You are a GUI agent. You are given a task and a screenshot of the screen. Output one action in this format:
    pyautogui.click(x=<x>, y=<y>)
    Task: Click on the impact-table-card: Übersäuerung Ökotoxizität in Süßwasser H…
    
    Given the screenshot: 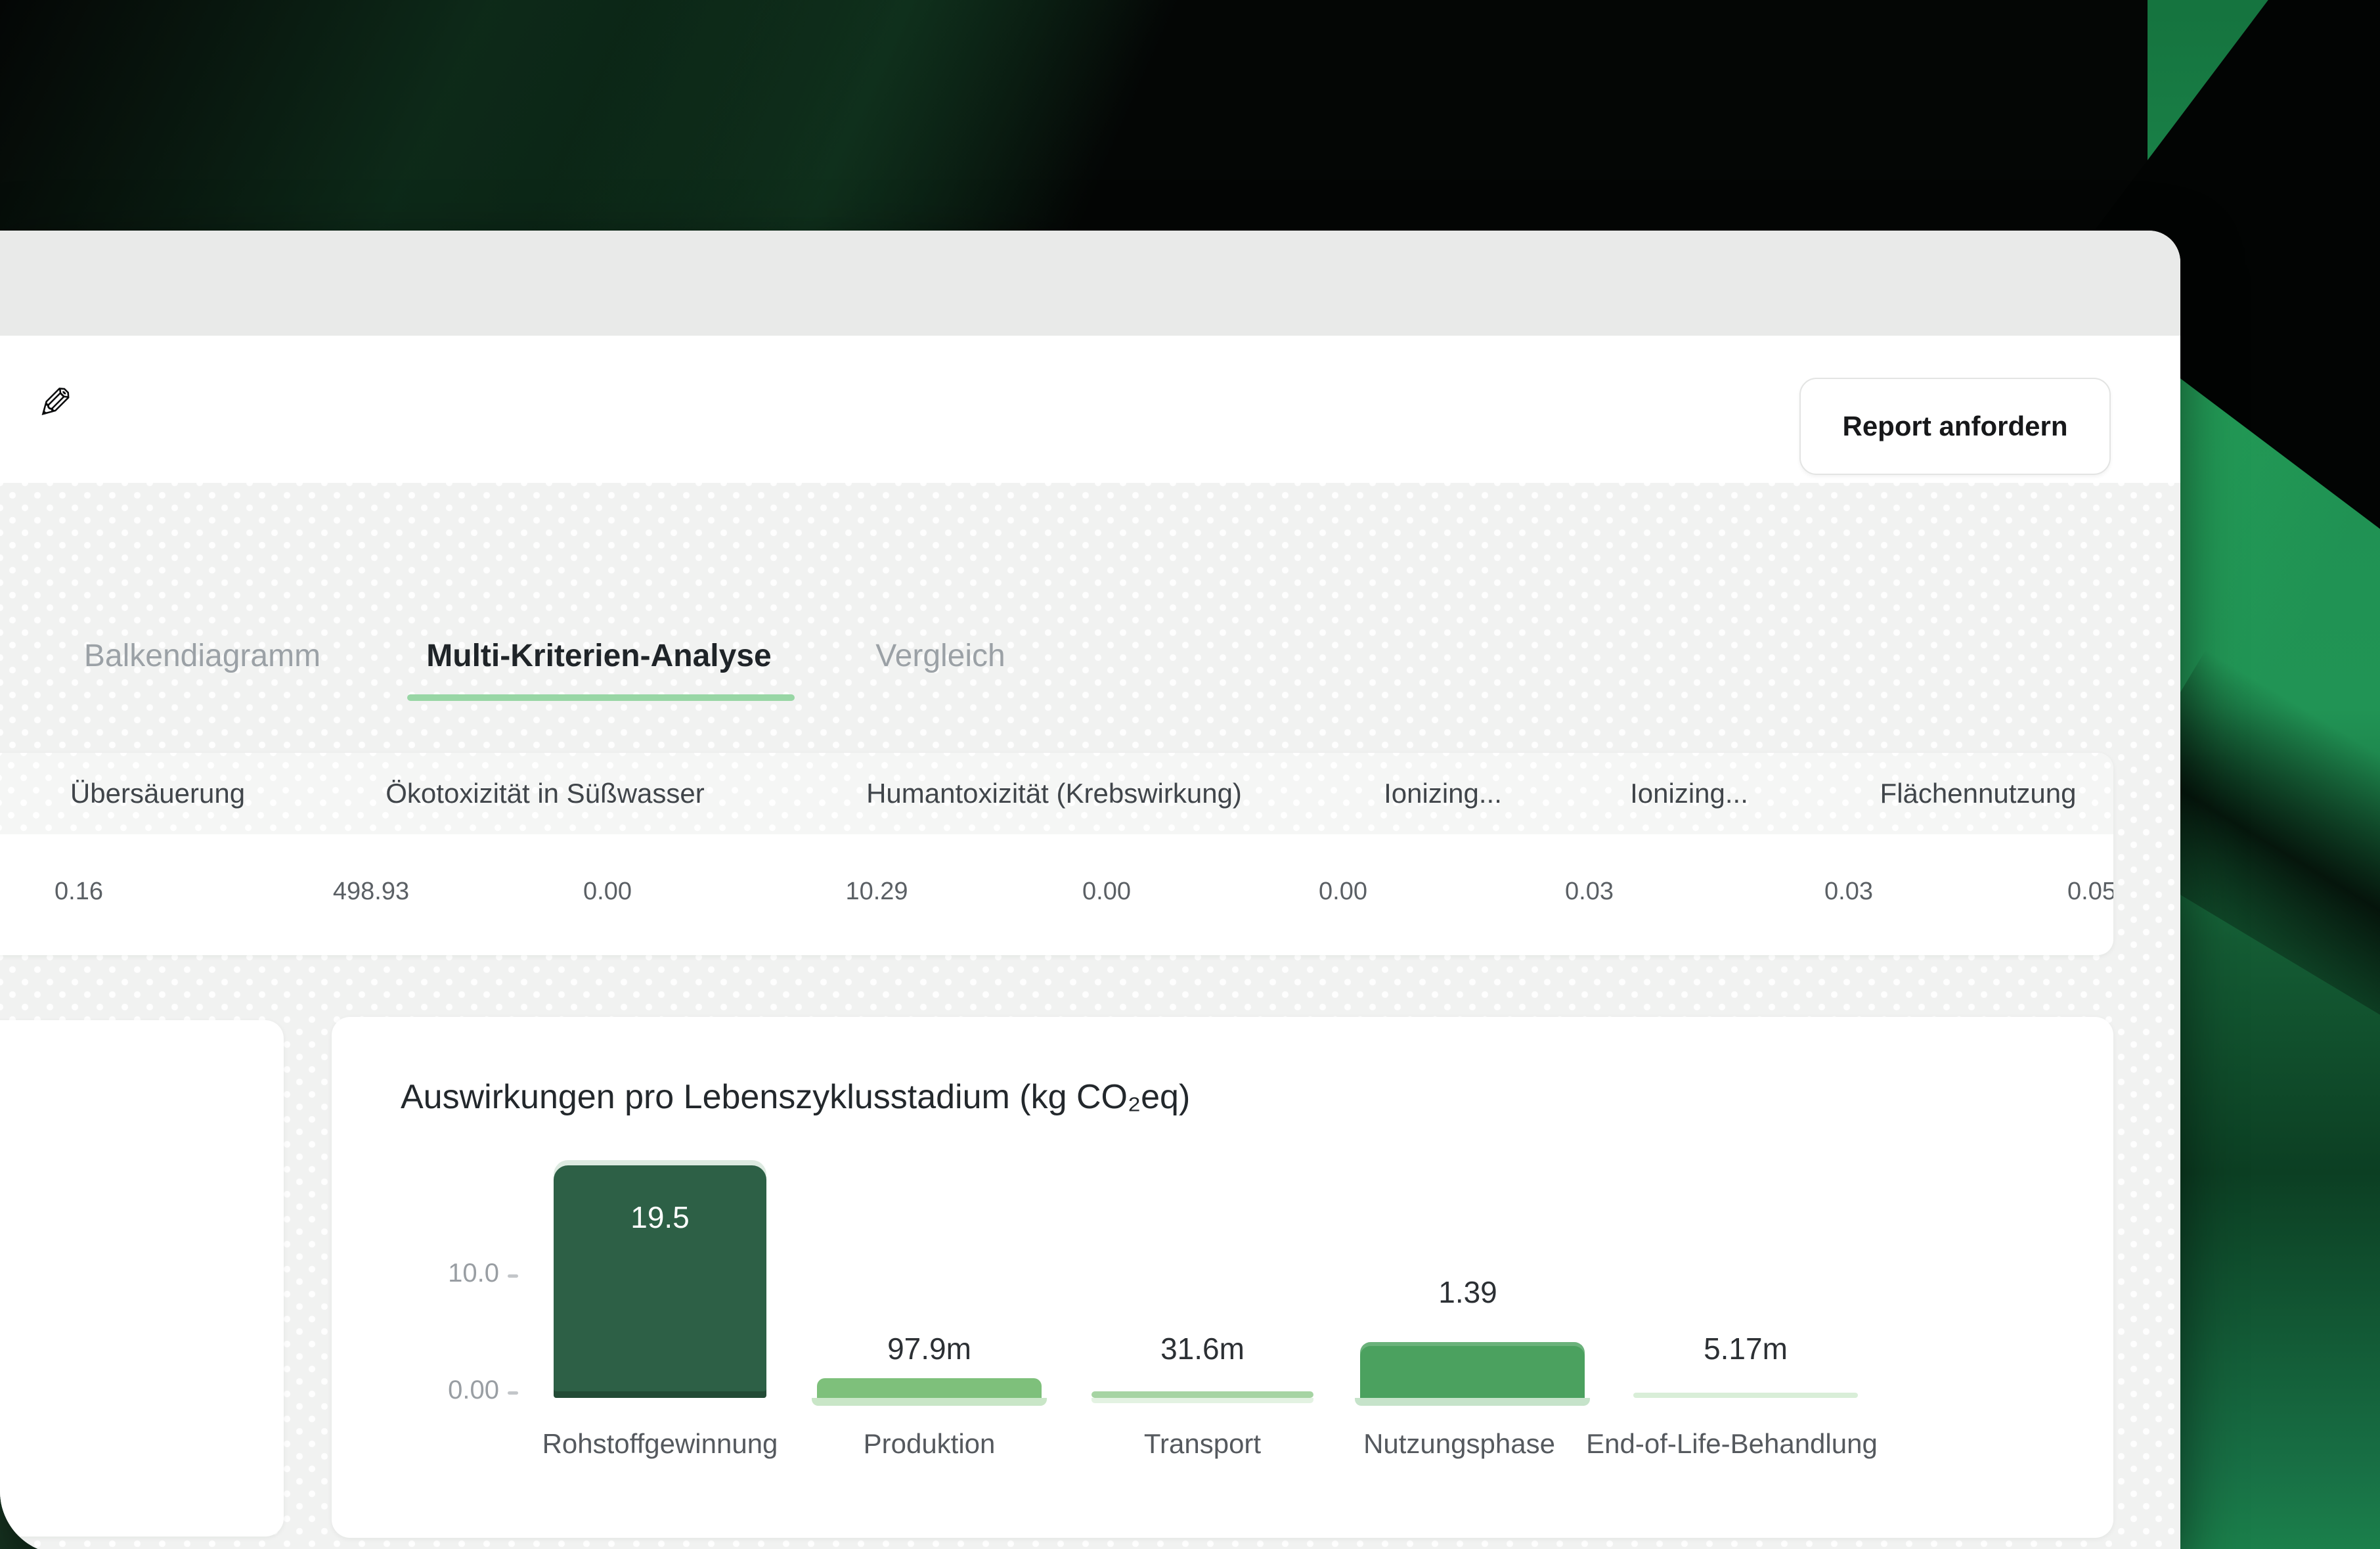 What is the action you would take?
    pyautogui.click(x=1056, y=854)
    